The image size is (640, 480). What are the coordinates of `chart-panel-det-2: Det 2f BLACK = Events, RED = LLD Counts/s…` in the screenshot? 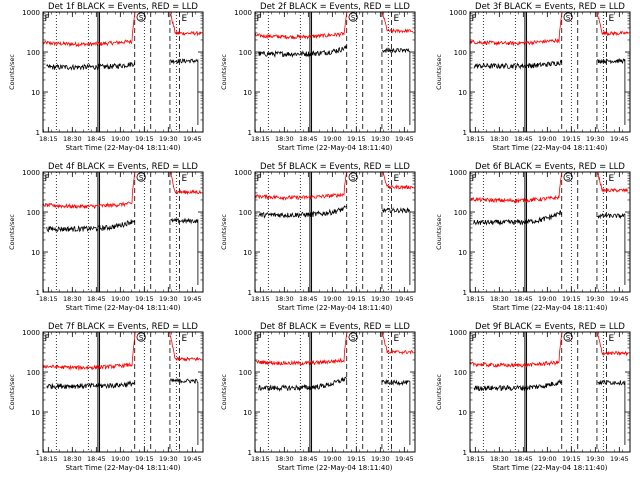 It's located at (318, 77).